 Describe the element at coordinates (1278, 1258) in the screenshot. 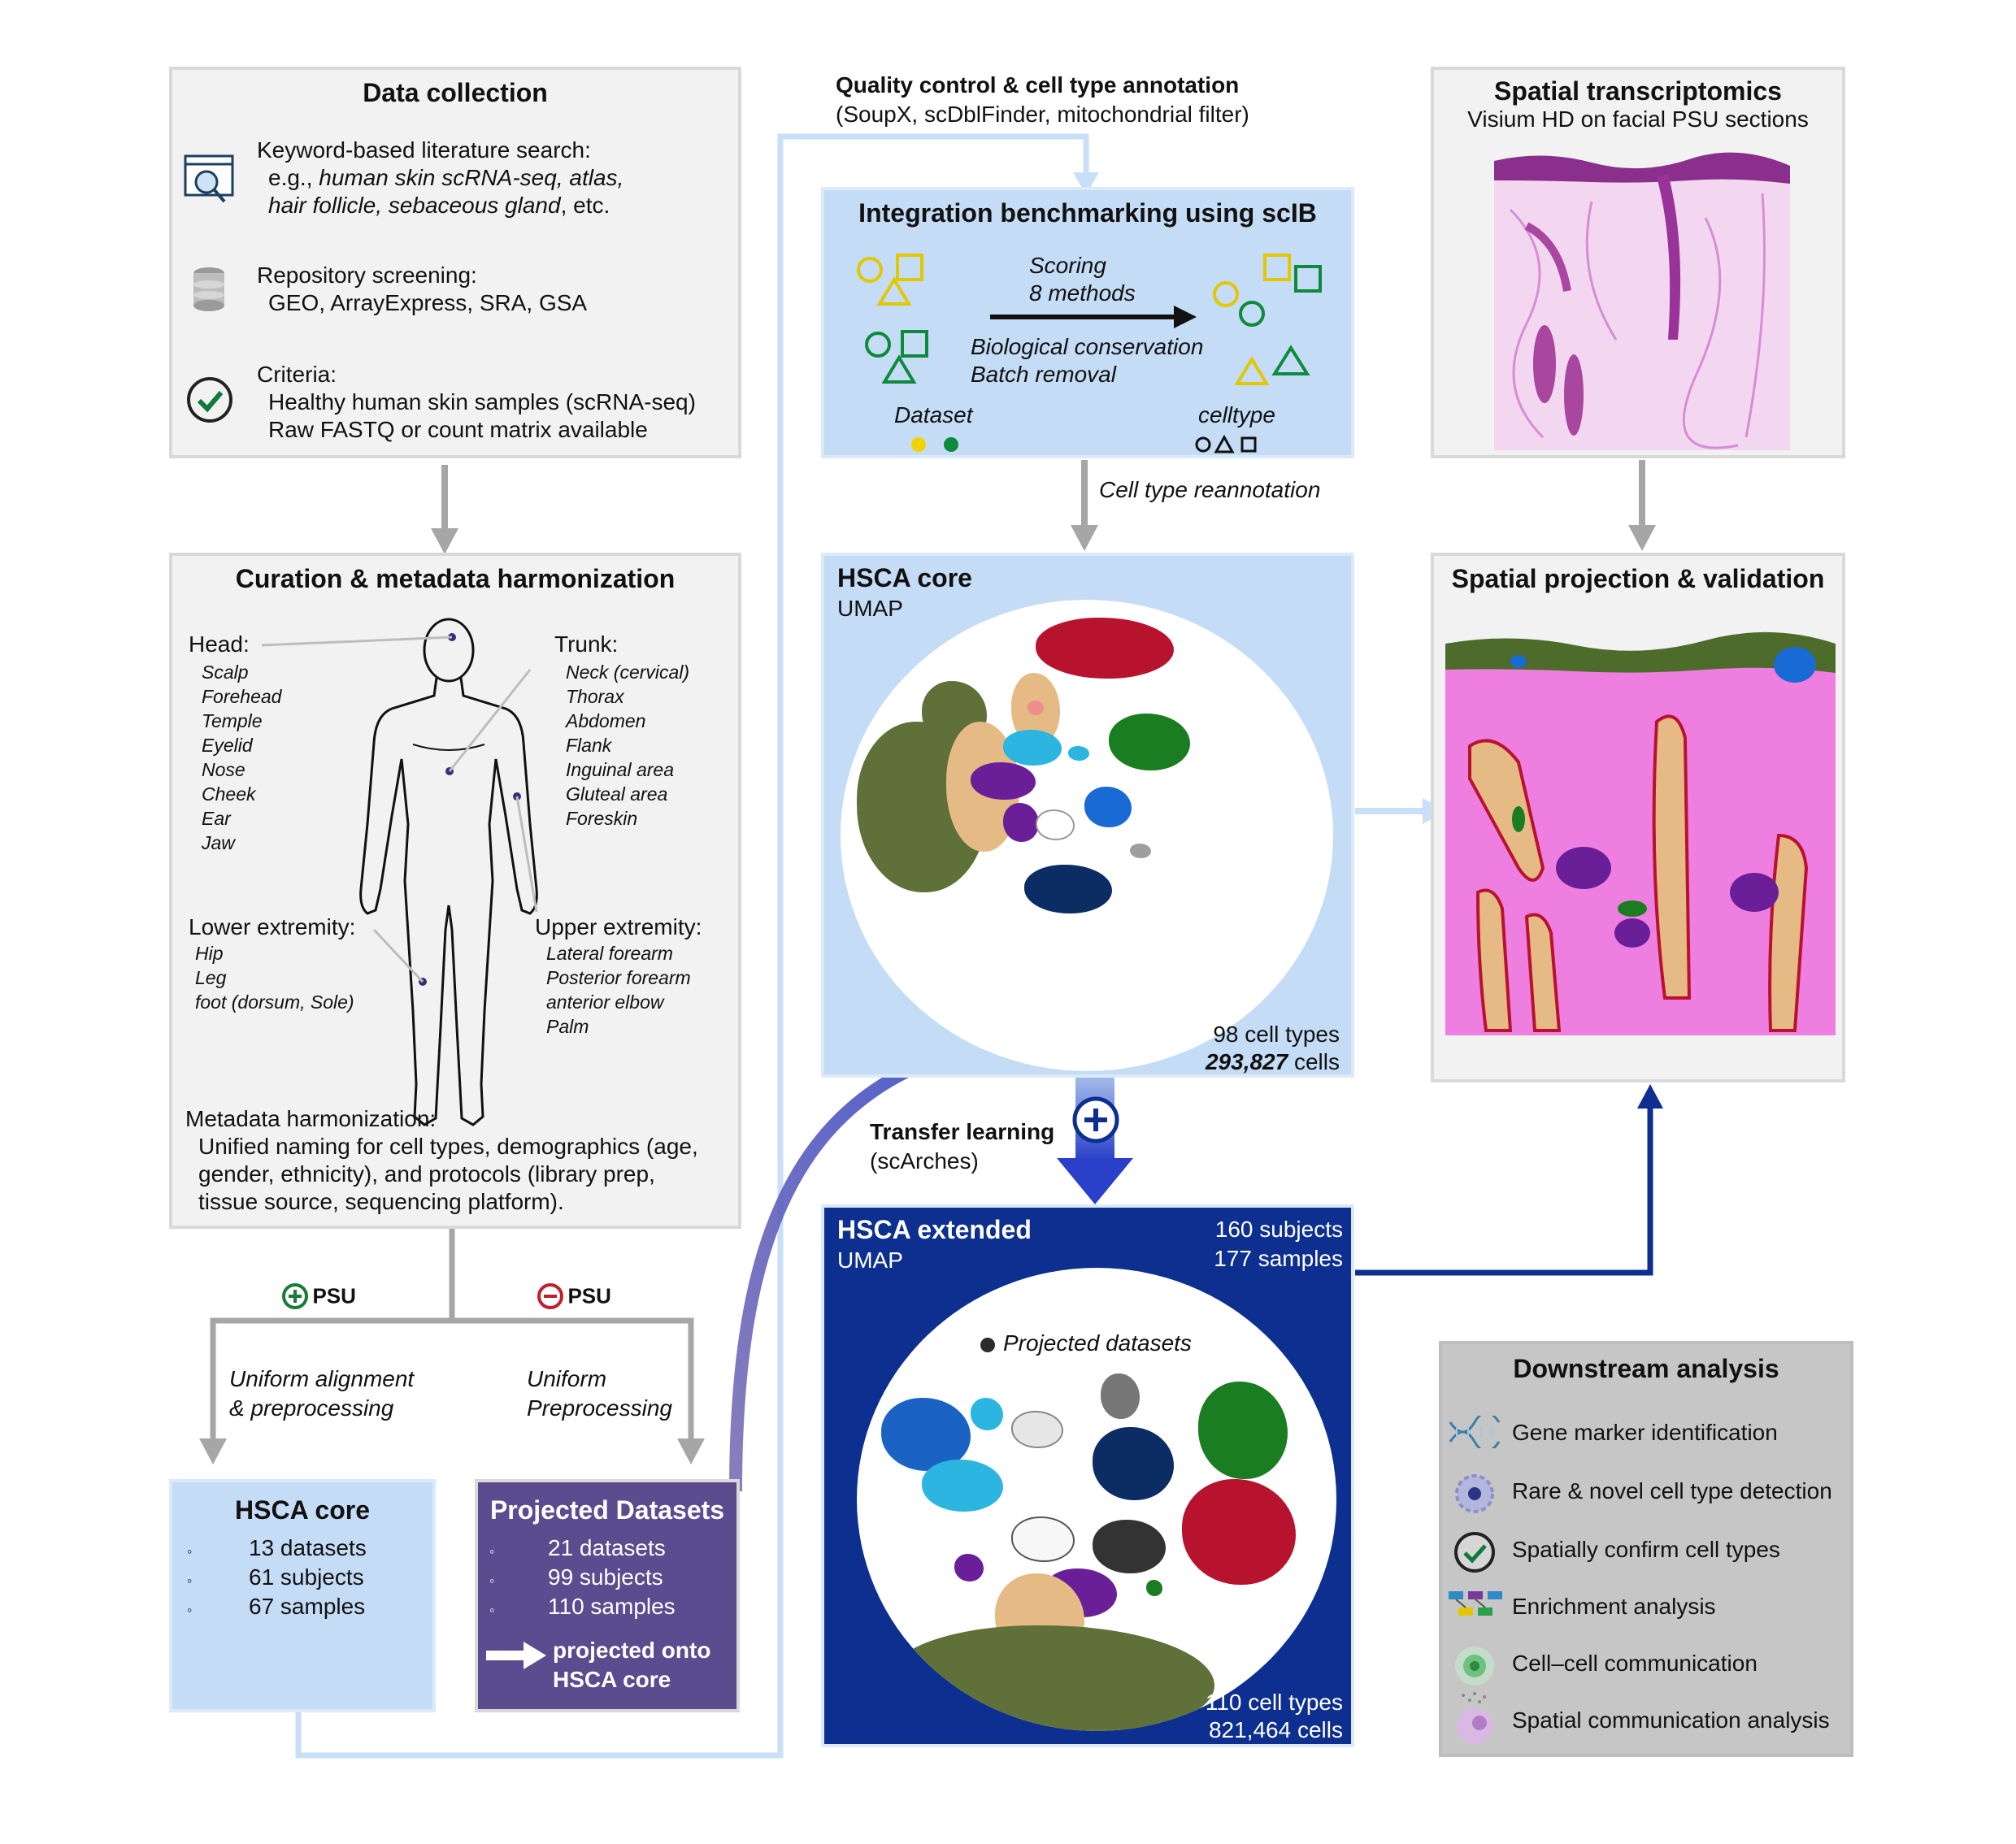

I see `extended-samples: 177 samples` at that location.